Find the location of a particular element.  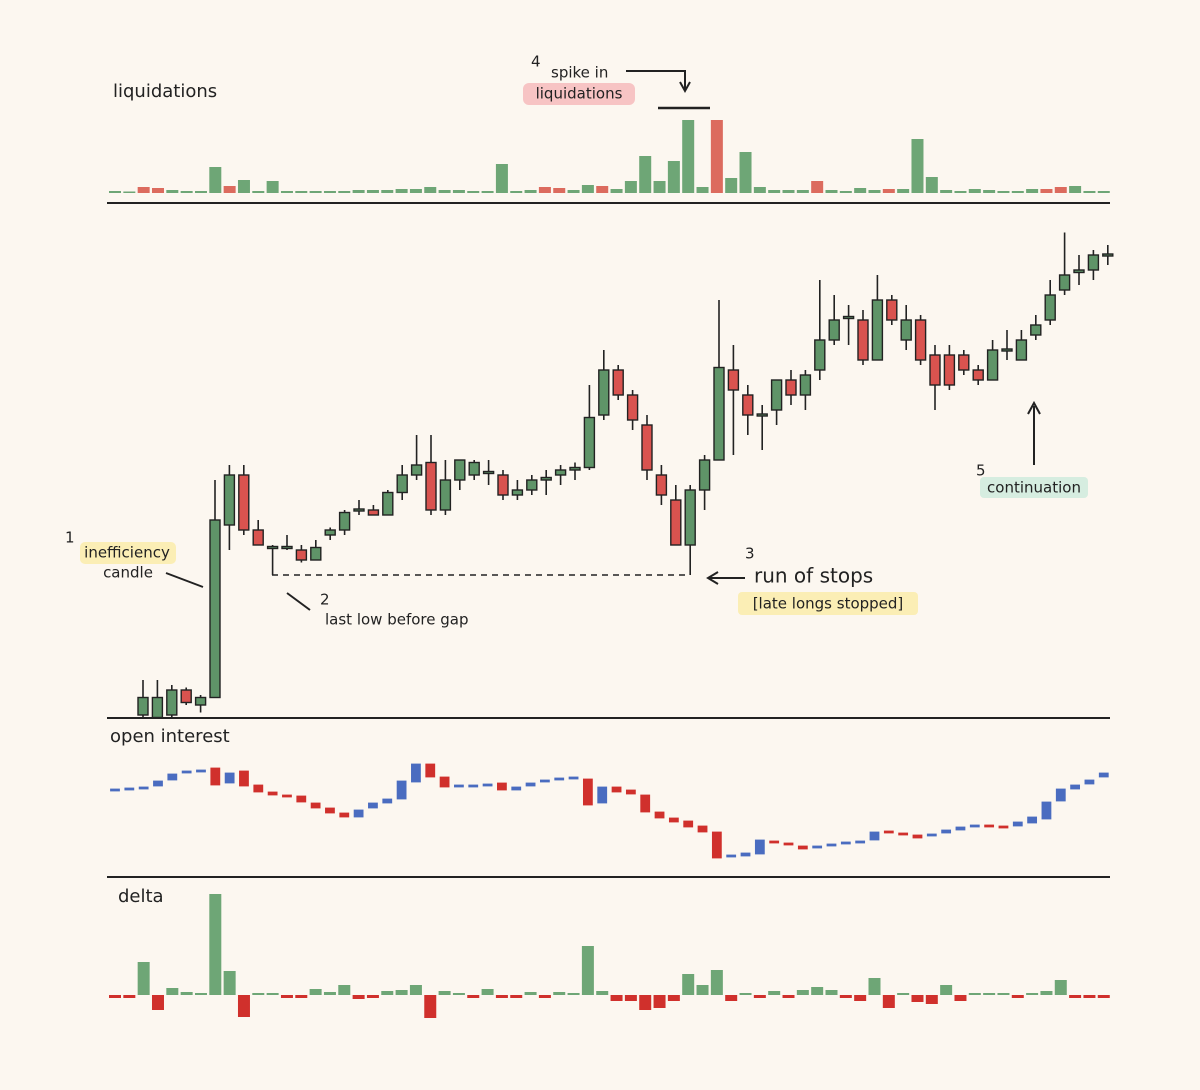

annotation: continuation is located at coordinates (1034, 488).